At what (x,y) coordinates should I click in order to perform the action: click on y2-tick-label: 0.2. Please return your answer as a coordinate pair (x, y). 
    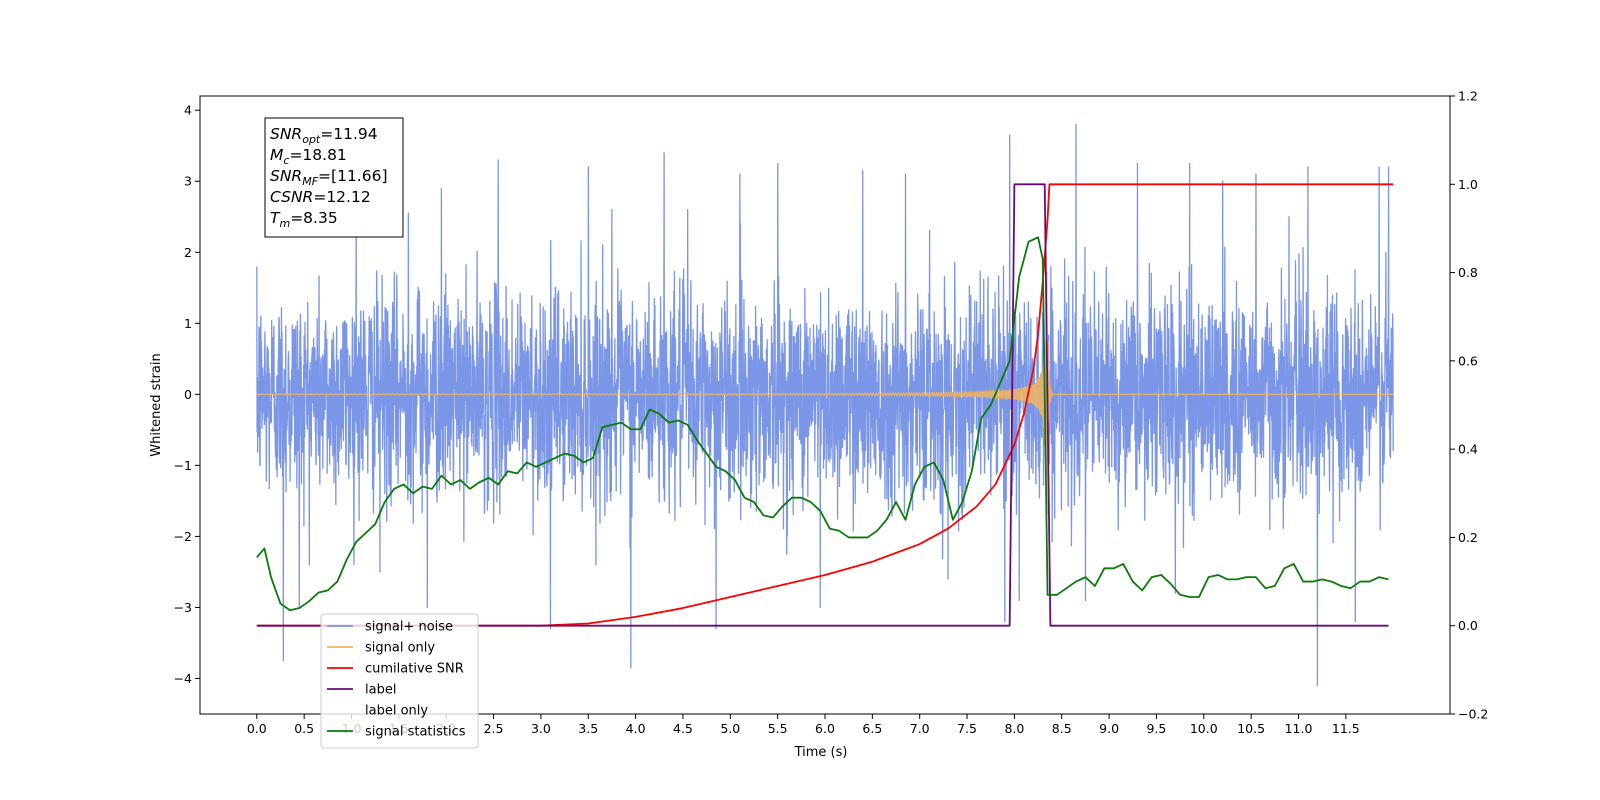
    Looking at the image, I should click on (1468, 537).